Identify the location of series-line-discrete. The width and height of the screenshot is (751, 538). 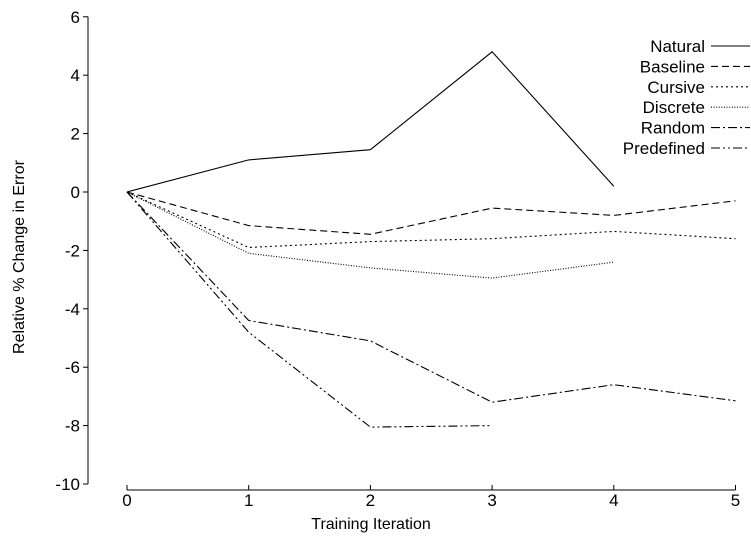
(370, 235).